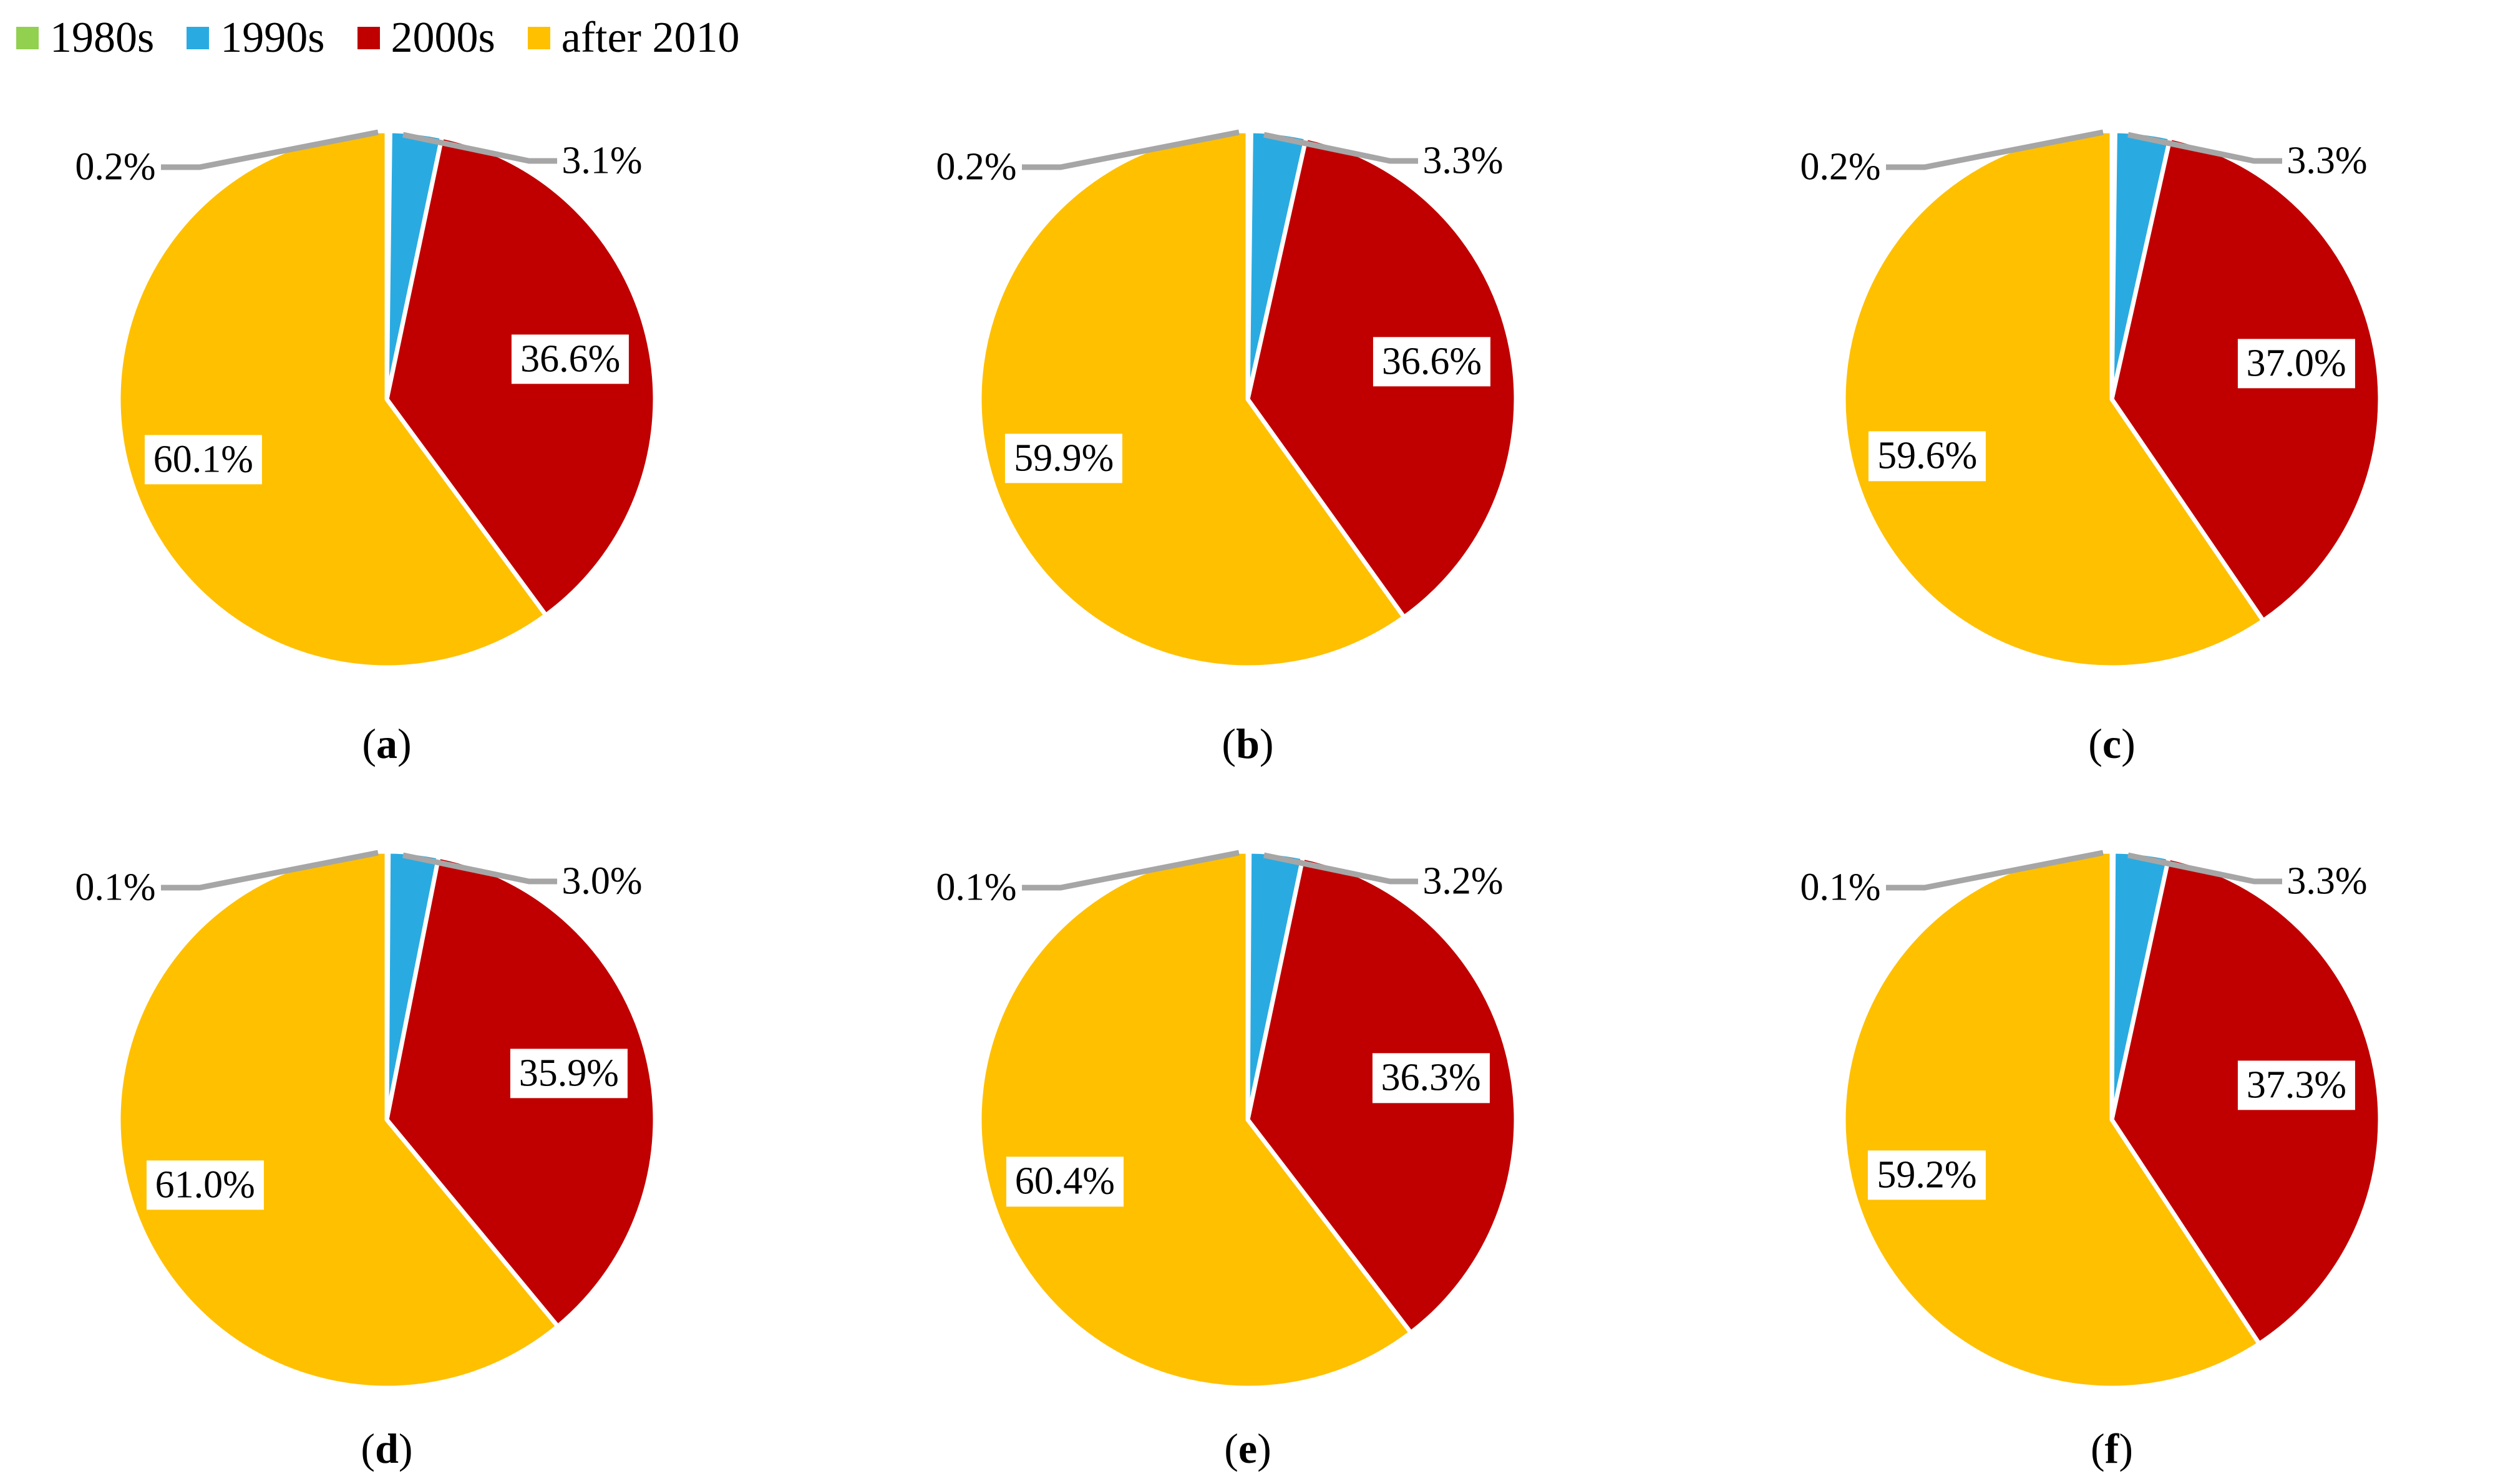 This screenshot has height=1484, width=2503. I want to click on legend-label-1980s: 1980s, so click(102, 38).